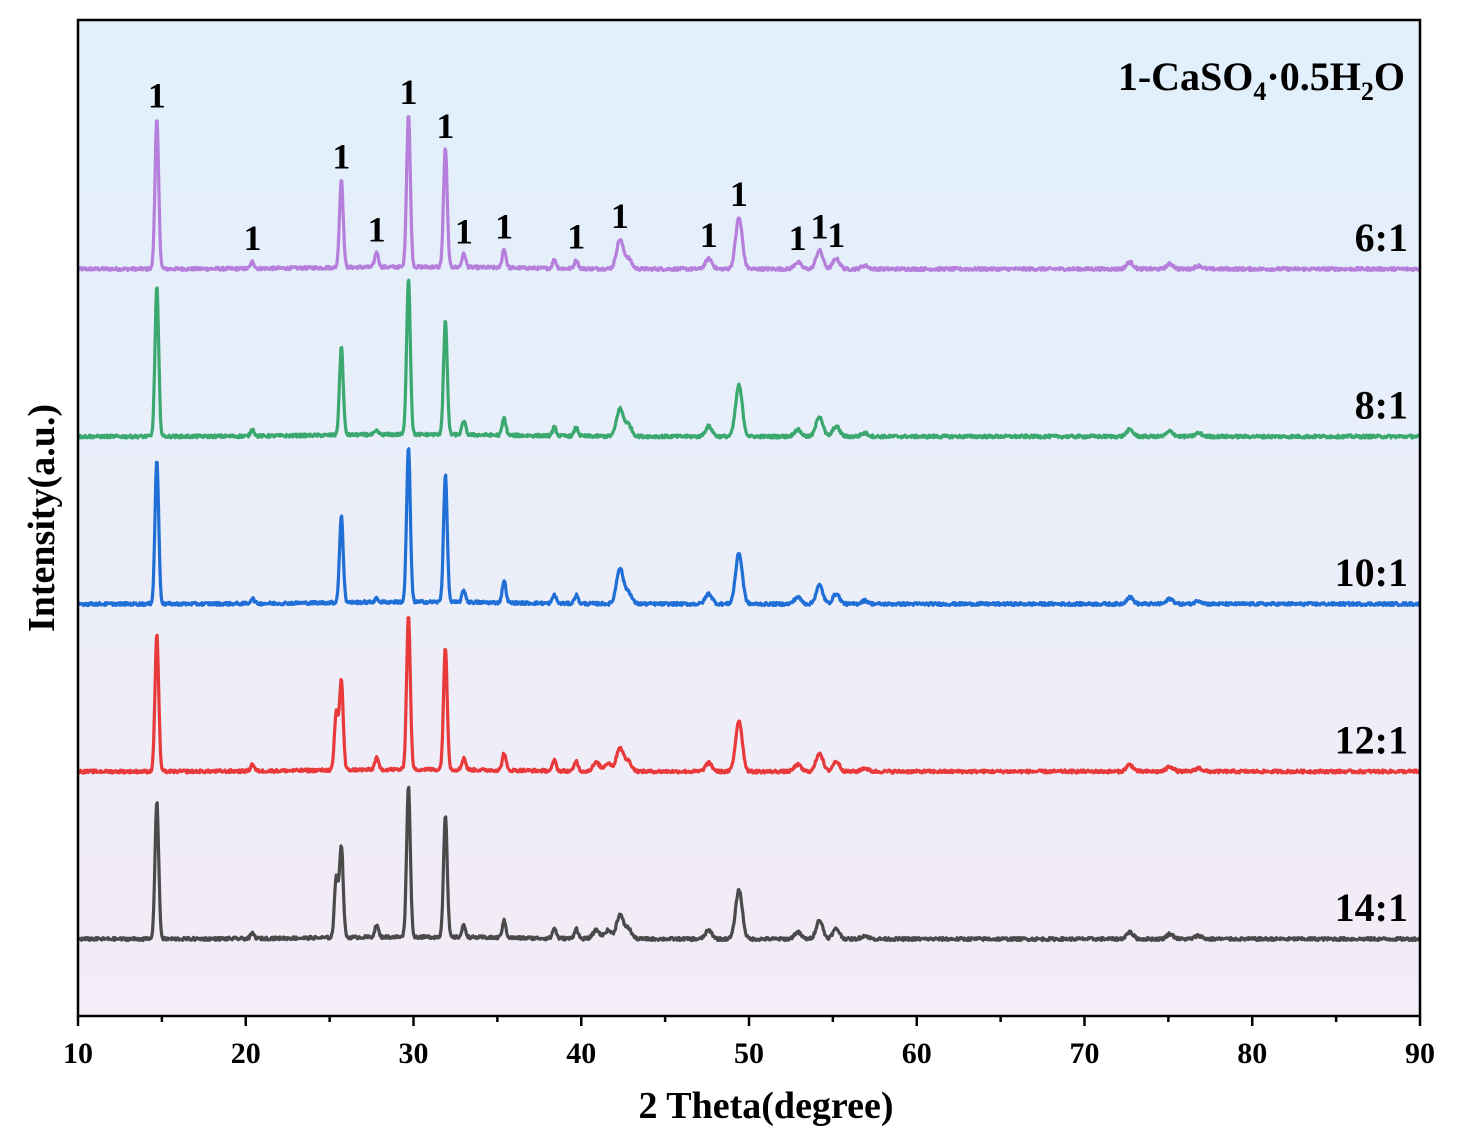  Describe the element at coordinates (581, 1053) in the screenshot. I see `x-tick-label: 40` at that location.